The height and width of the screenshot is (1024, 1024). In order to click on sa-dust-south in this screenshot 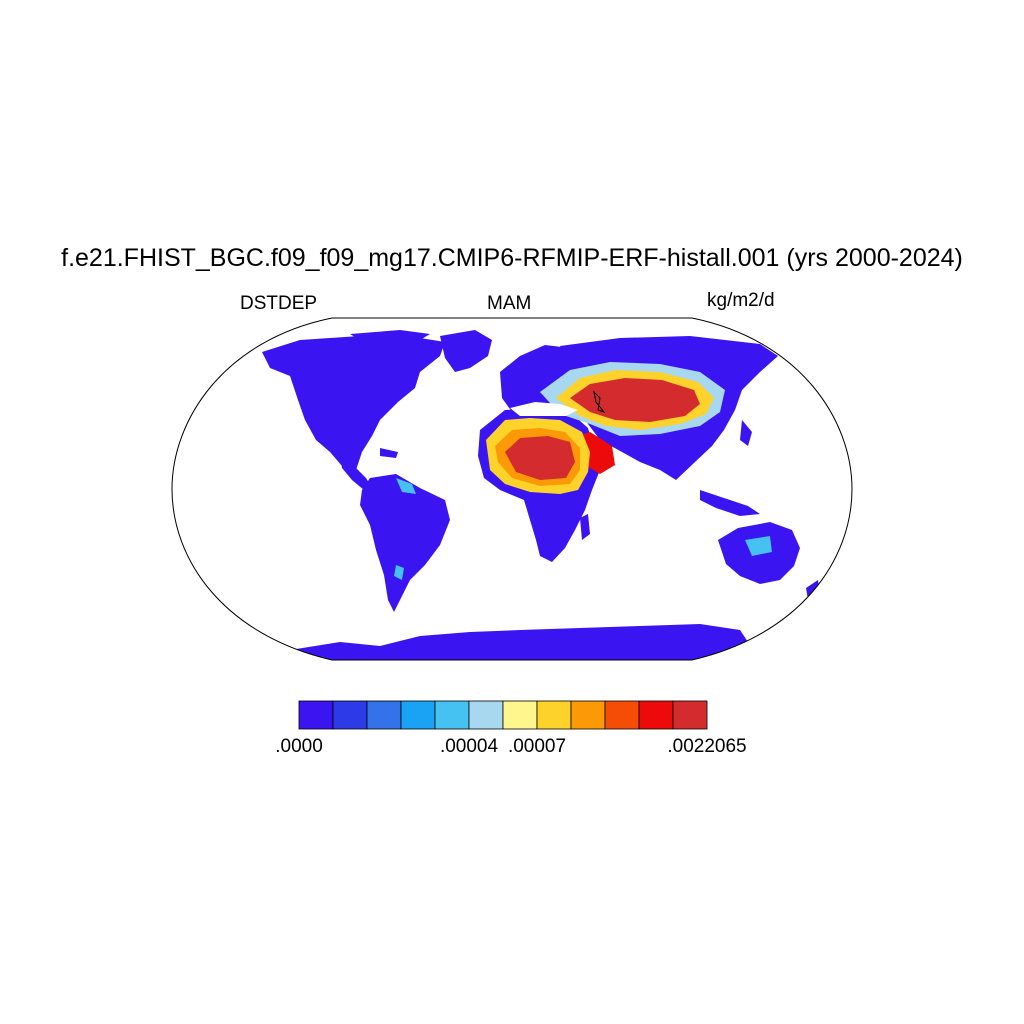, I will do `click(399, 572)`.